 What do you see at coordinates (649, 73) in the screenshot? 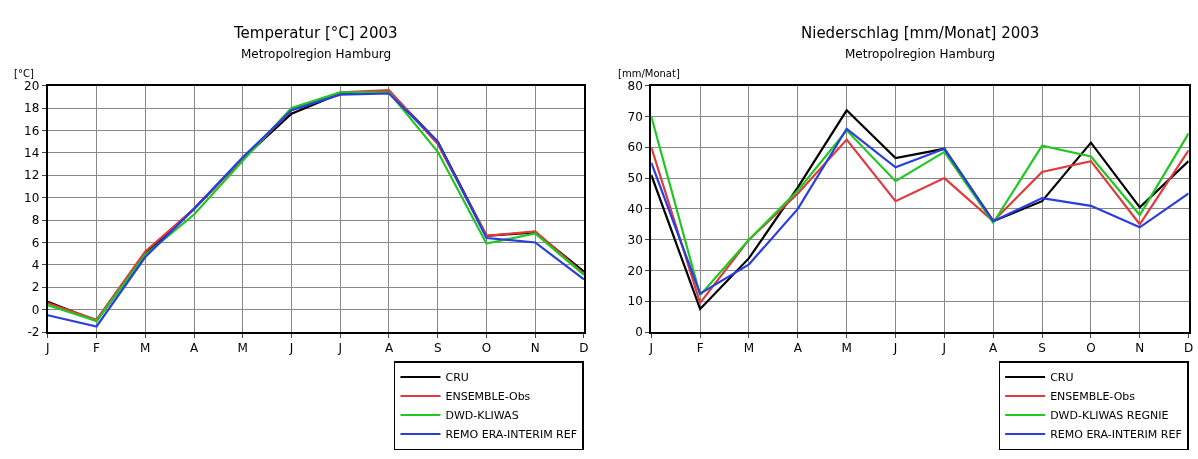
I see `y-axis-title: [mm/Monat]` at bounding box center [649, 73].